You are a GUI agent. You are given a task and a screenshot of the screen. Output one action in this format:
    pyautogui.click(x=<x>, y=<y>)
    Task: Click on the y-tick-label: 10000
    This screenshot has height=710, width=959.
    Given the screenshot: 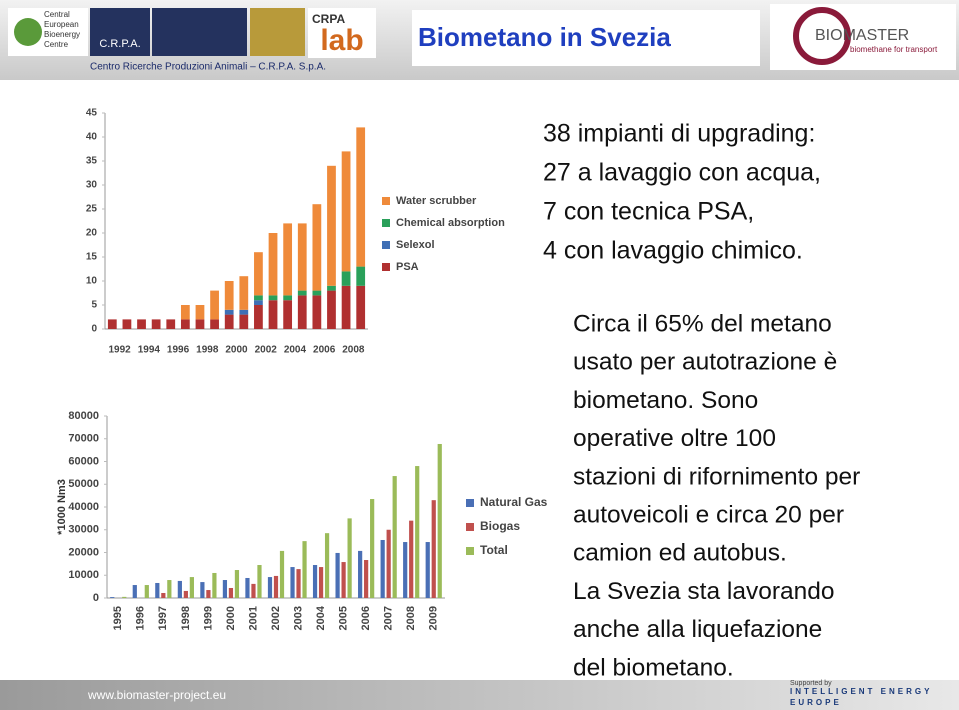 What is the action you would take?
    pyautogui.click(x=83, y=575)
    